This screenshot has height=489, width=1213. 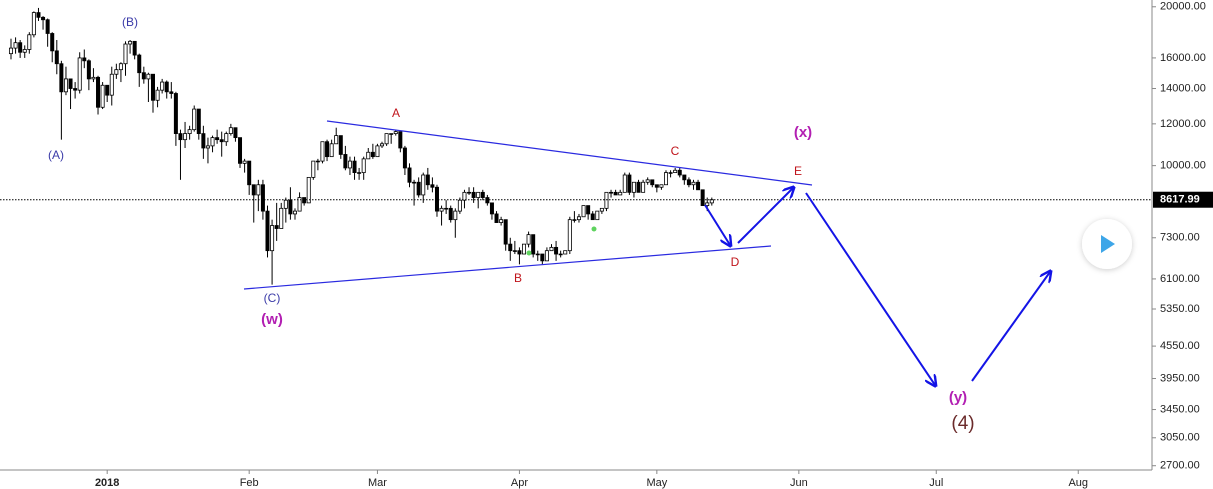 What do you see at coordinates (130, 22) in the screenshot?
I see `wave-label: (B)` at bounding box center [130, 22].